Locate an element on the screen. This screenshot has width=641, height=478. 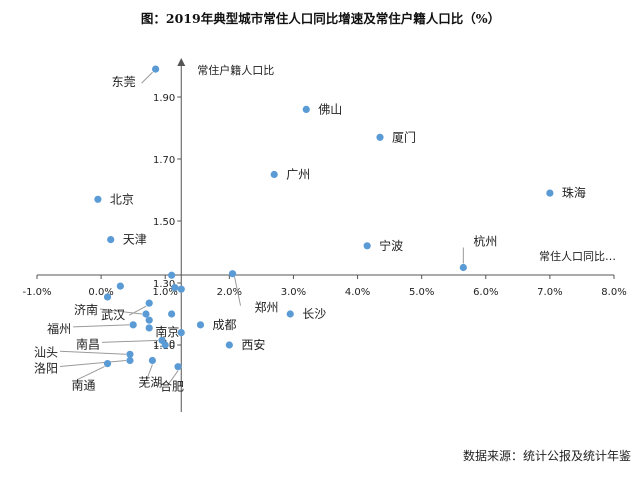
data-label: 天津 is located at coordinates (135, 240).